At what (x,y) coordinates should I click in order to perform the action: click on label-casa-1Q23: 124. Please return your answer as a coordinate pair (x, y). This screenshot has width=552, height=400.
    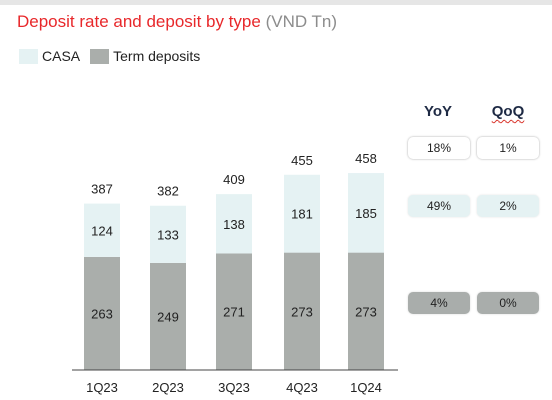
    Looking at the image, I should click on (102, 230).